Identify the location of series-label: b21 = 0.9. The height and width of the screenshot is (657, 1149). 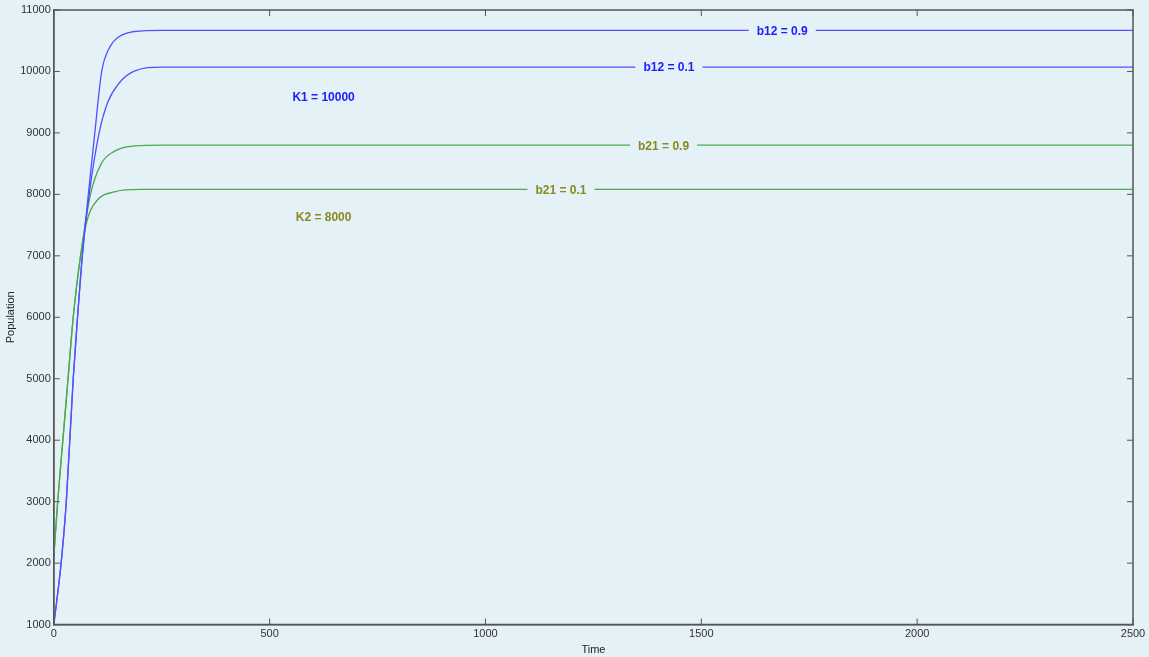
(664, 145).